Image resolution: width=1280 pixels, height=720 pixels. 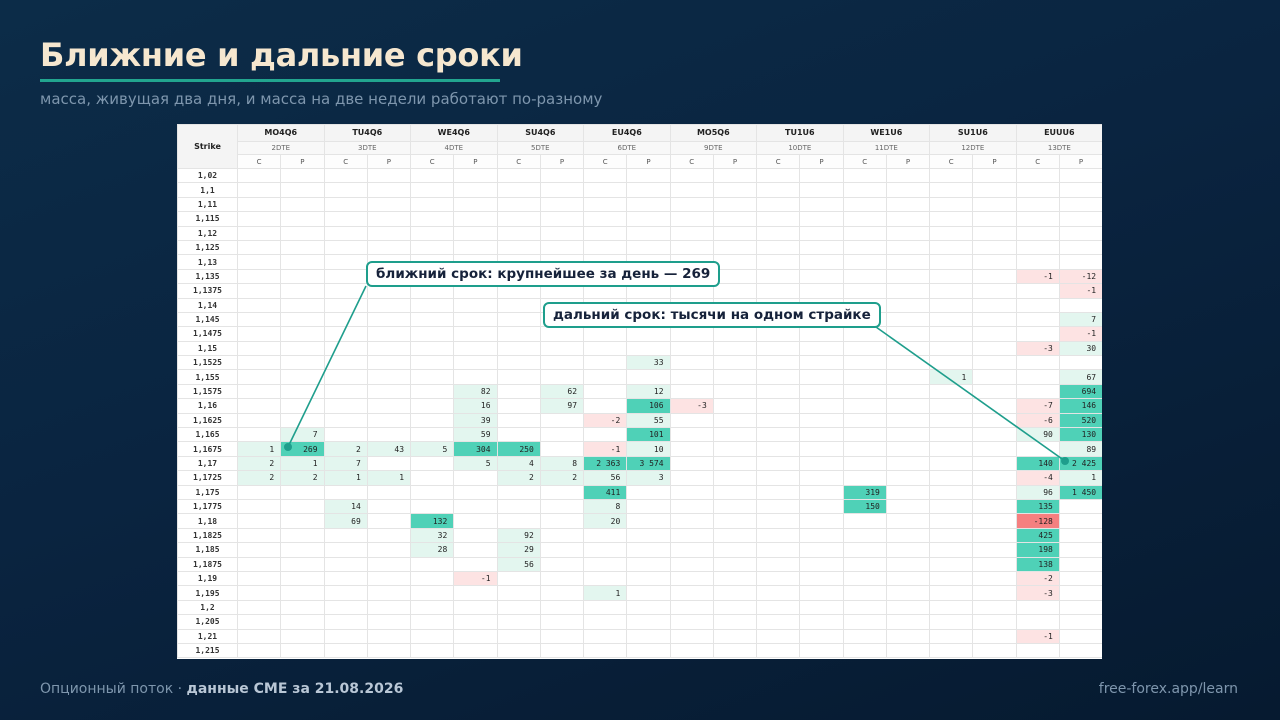 I want to click on flow-cell: 7, so click(x=345, y=463).